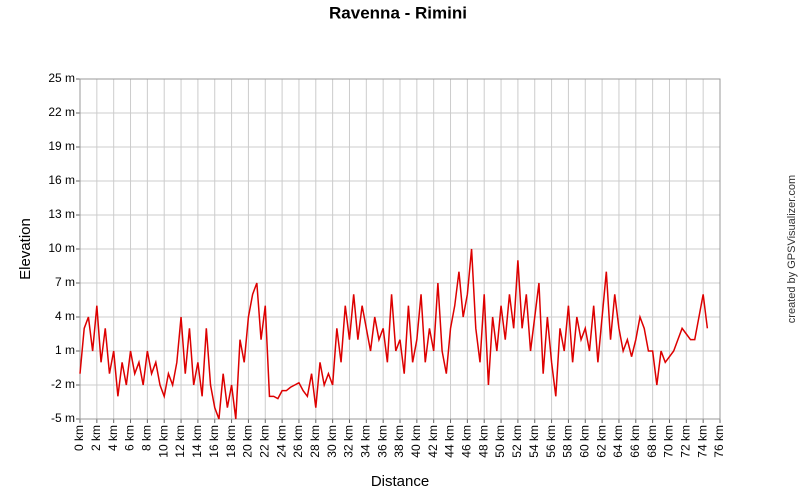 The width and height of the screenshot is (800, 500). What do you see at coordinates (669, 441) in the screenshot?
I see `x-tick-label: 70 km` at bounding box center [669, 441].